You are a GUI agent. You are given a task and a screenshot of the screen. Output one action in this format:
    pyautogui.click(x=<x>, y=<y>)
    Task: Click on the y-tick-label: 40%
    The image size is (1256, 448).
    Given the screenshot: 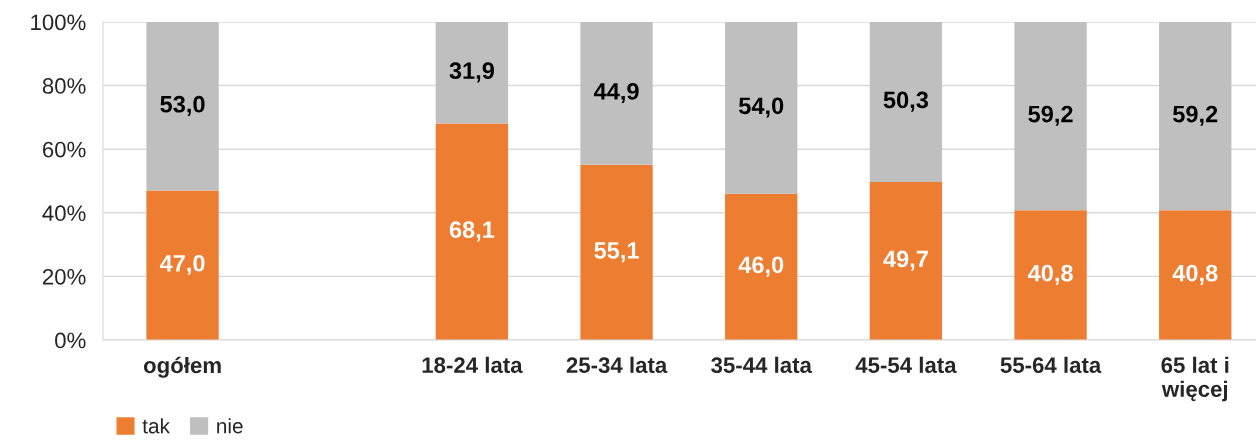 What is the action you would take?
    pyautogui.click(x=64, y=213)
    